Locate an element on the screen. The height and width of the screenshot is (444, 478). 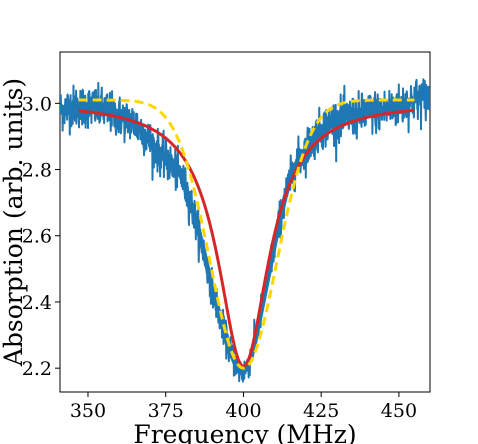
x-tick-label: 375 is located at coordinates (166, 411).